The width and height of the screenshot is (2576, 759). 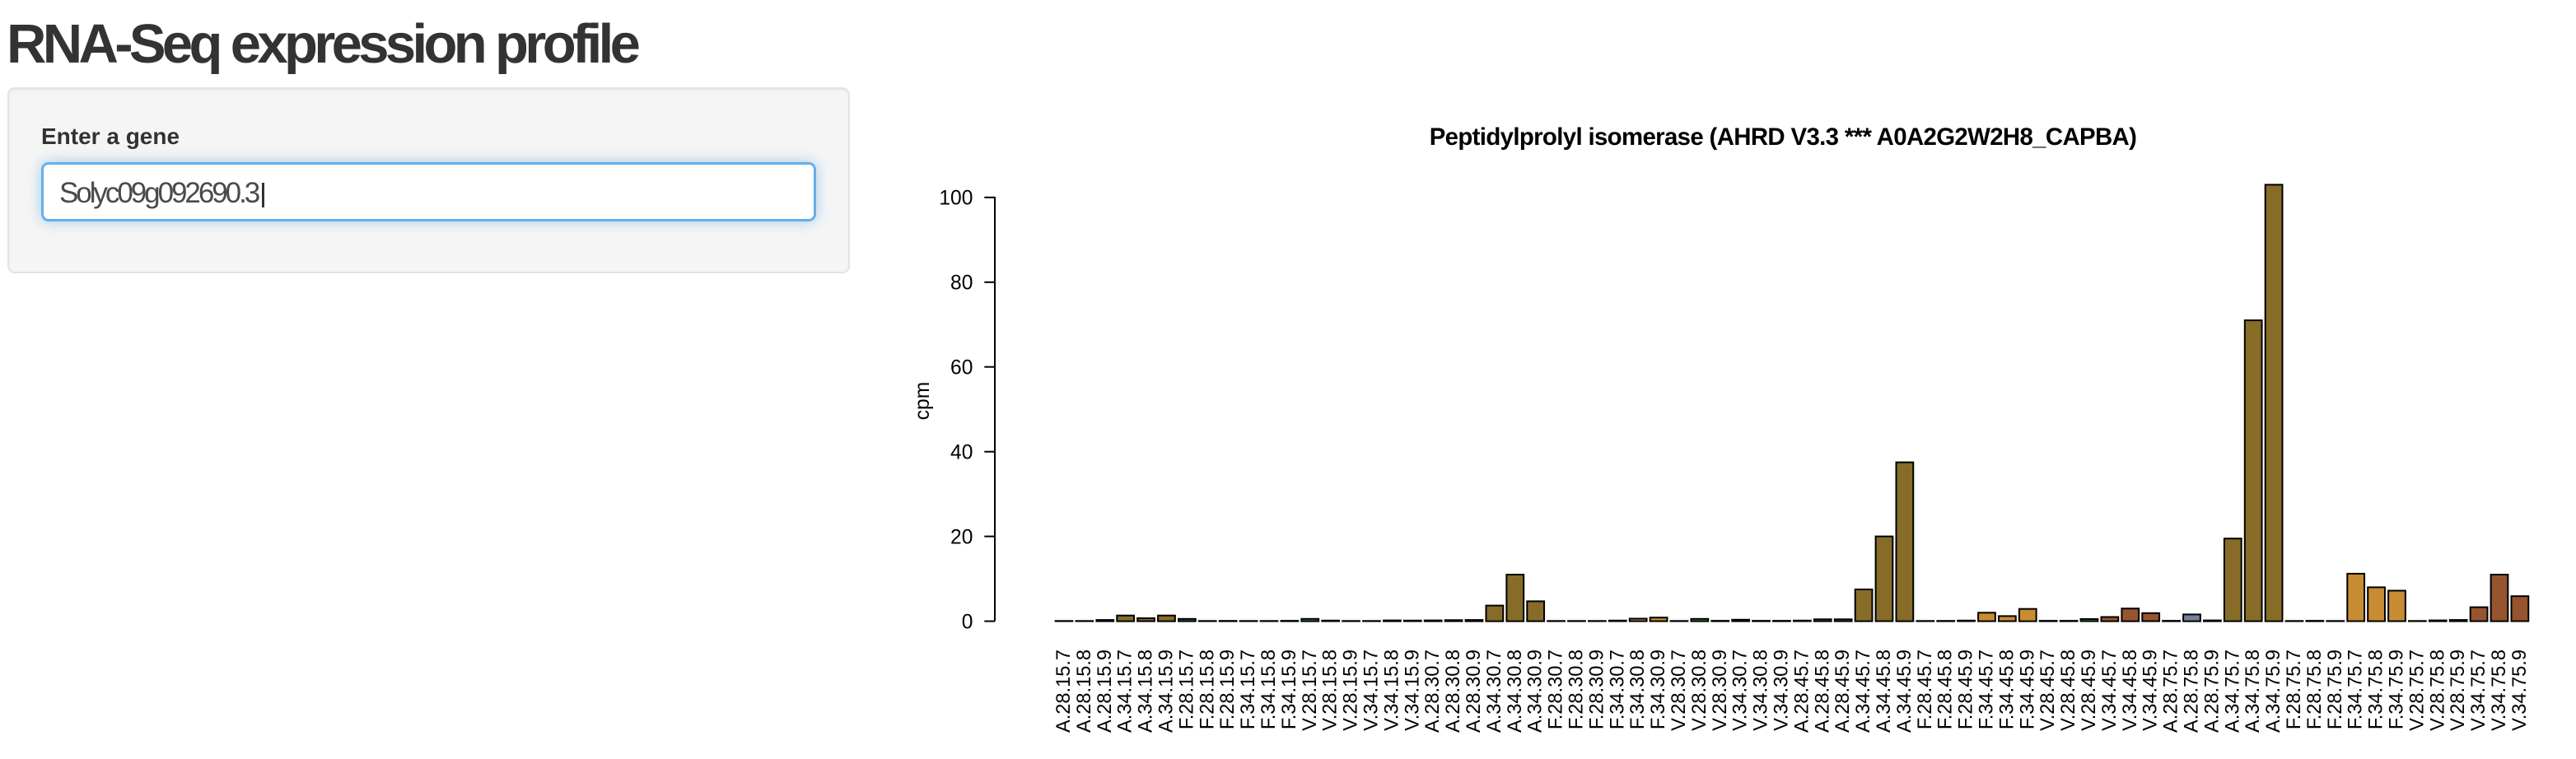 What do you see at coordinates (1536, 691) in the screenshot?
I see `svg-text: A.34.30.9` at bounding box center [1536, 691].